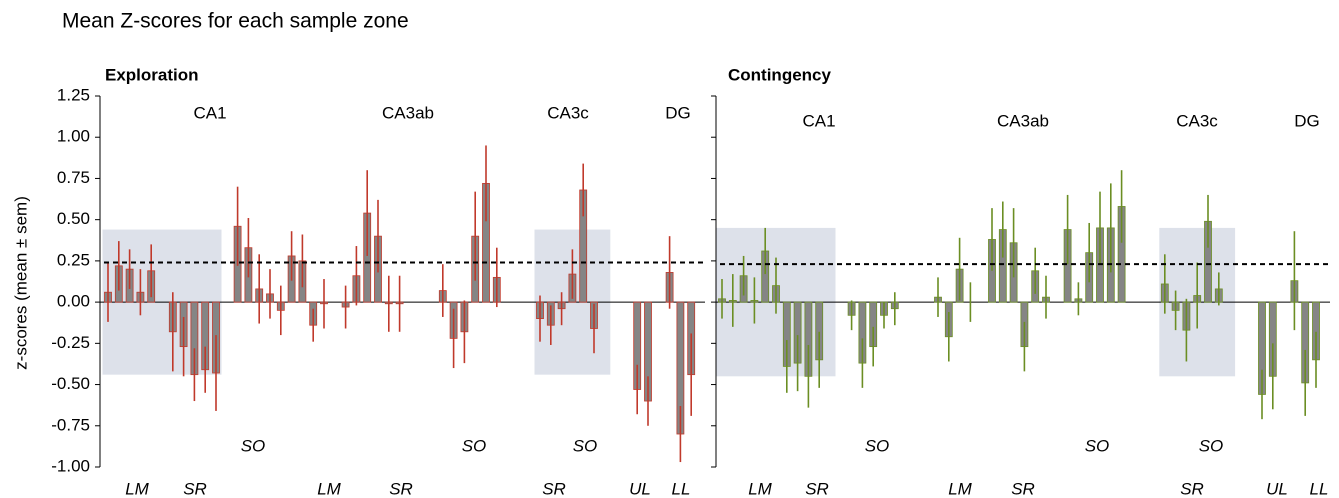  I want to click on y-tick-label: 1.25, so click(73, 94).